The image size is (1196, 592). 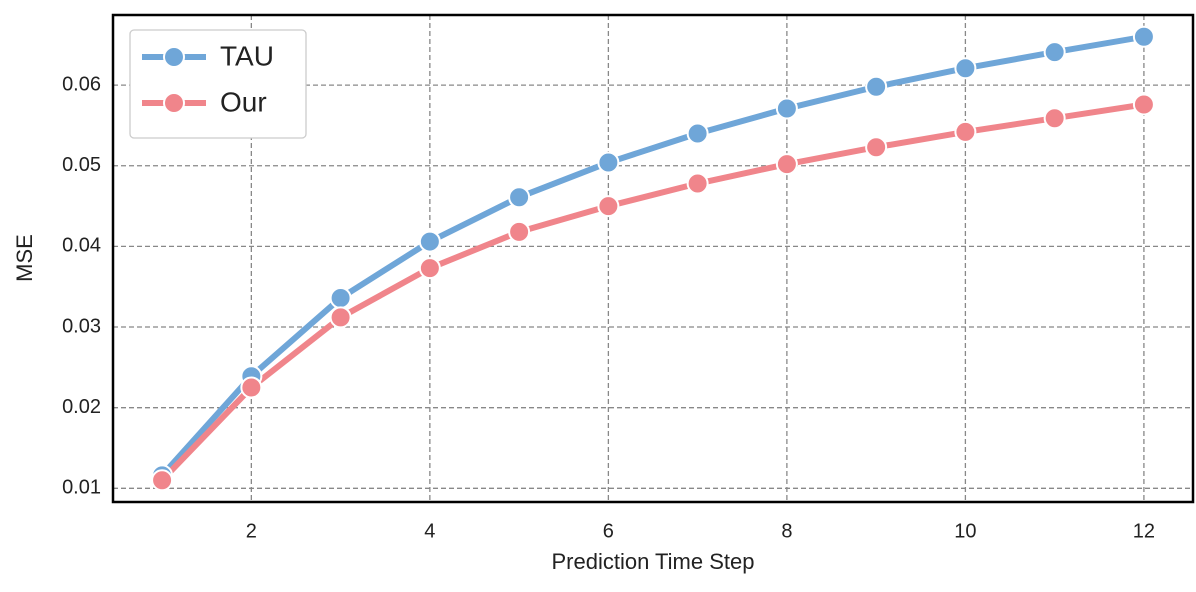 I want to click on legend-label: Our, so click(x=243, y=101).